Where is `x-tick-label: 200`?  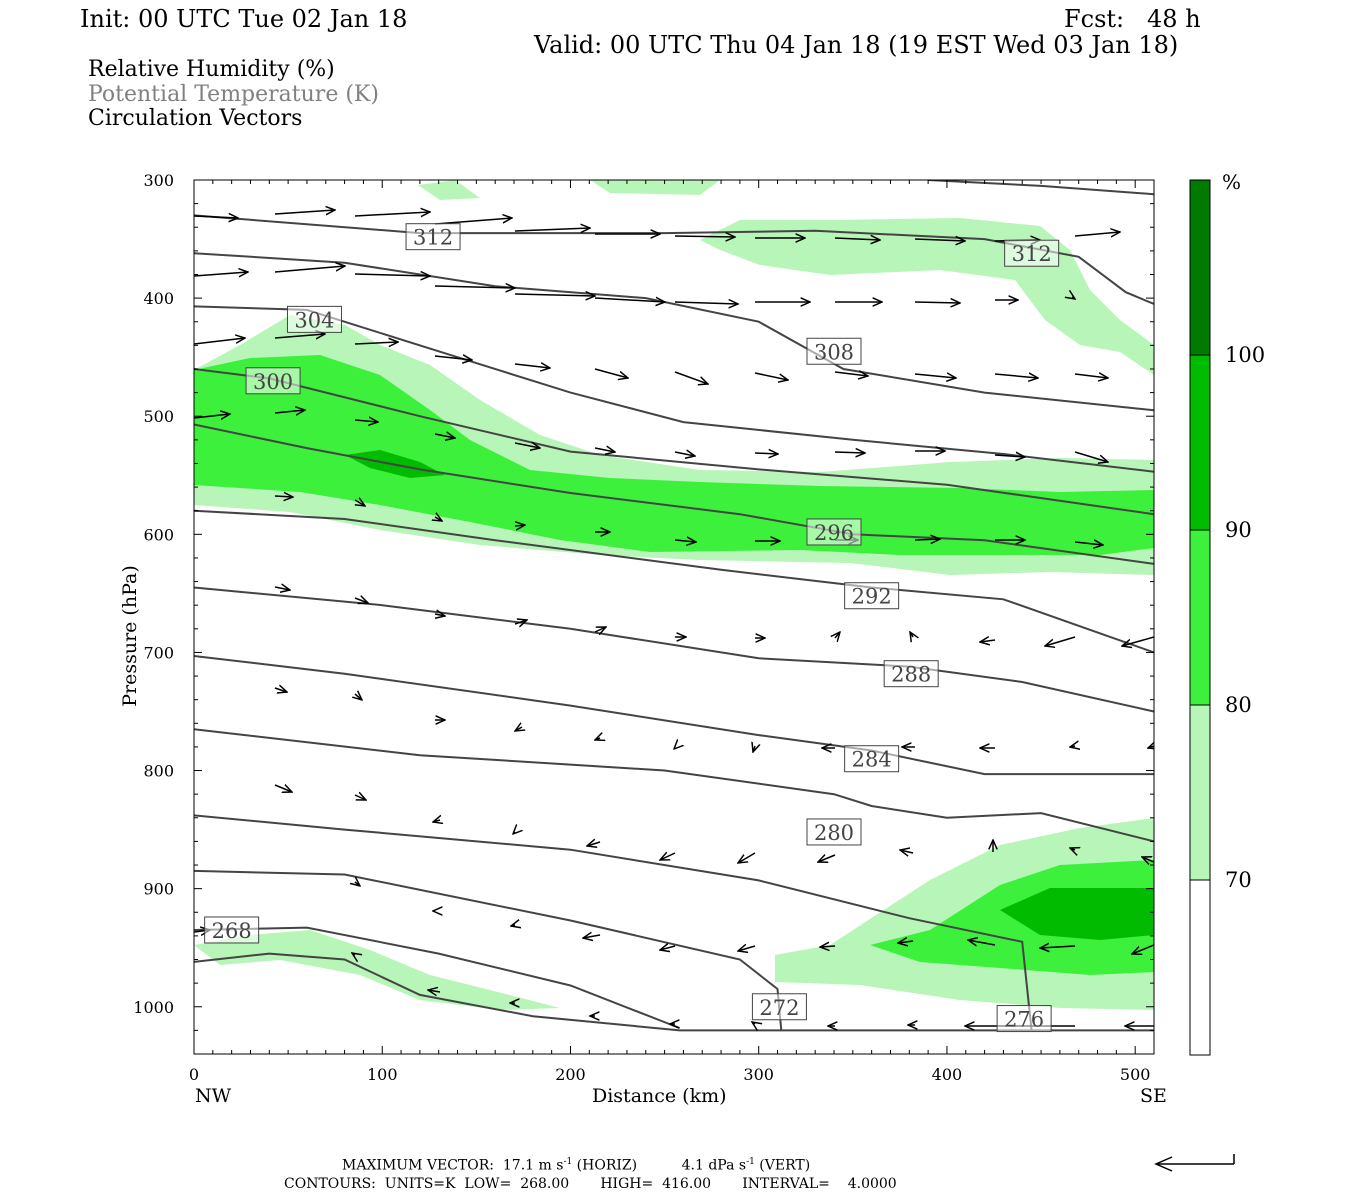 x-tick-label: 200 is located at coordinates (570, 1074).